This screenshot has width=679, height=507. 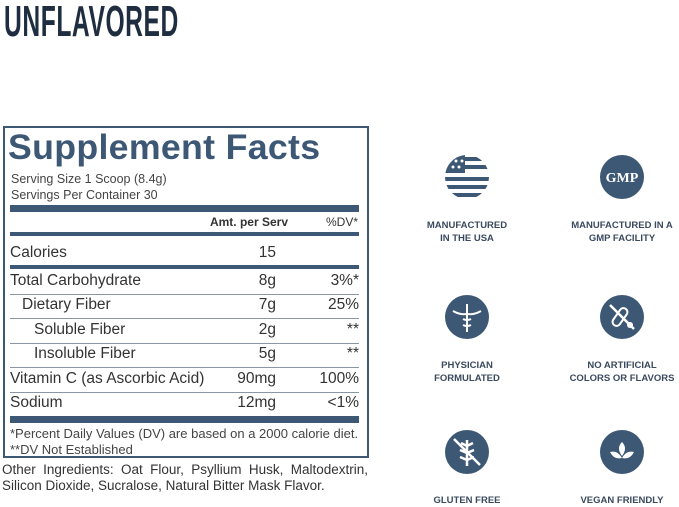 I want to click on feature-label-line2: IN THE USA, so click(x=467, y=238).